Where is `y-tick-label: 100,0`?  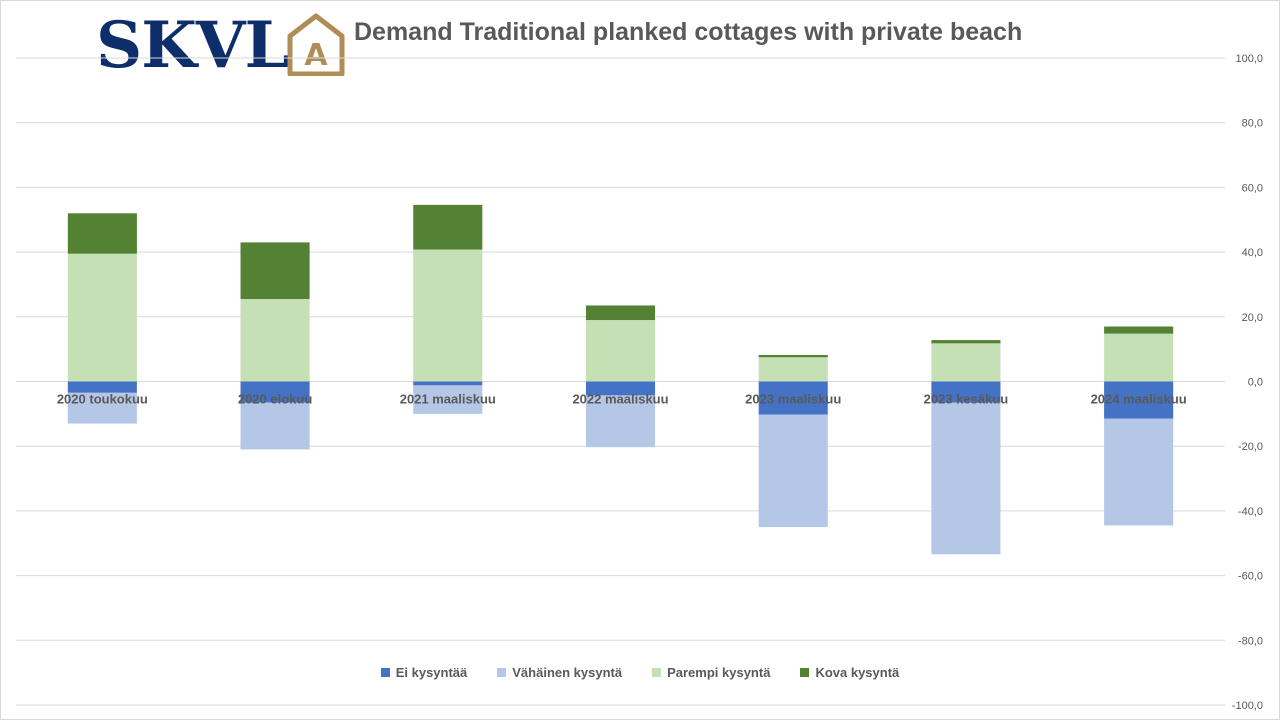 y-tick-label: 100,0 is located at coordinates (1249, 59).